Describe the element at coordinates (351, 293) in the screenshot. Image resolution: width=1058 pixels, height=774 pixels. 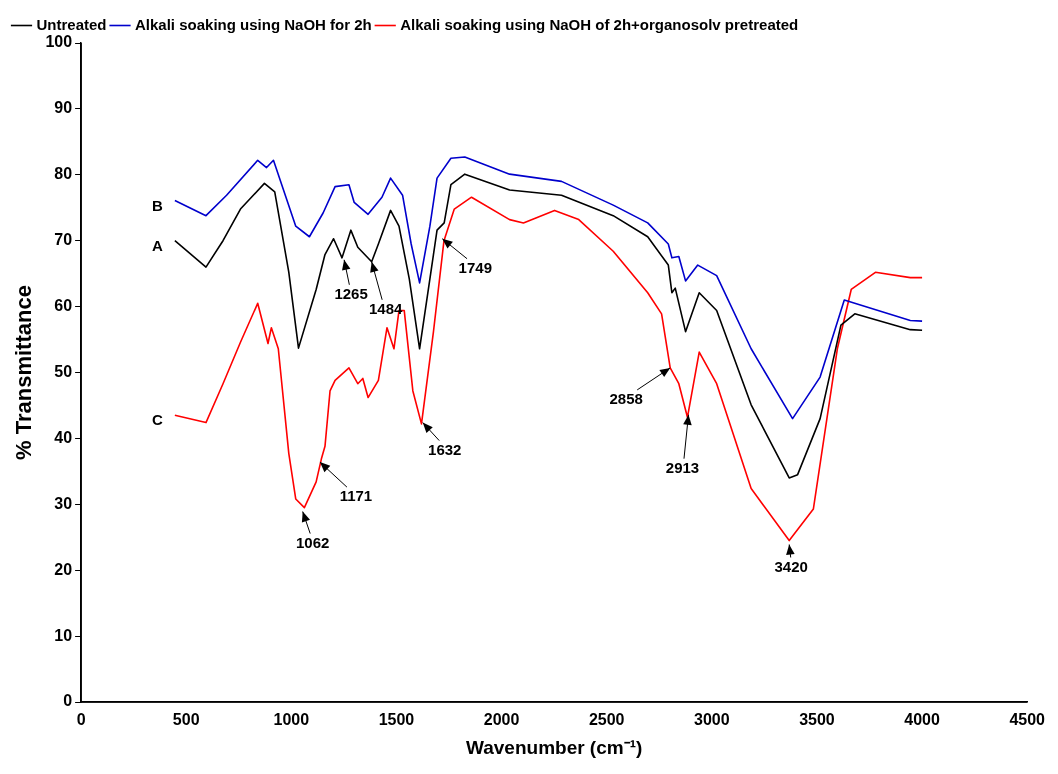
I see `annotation: 1265` at that location.